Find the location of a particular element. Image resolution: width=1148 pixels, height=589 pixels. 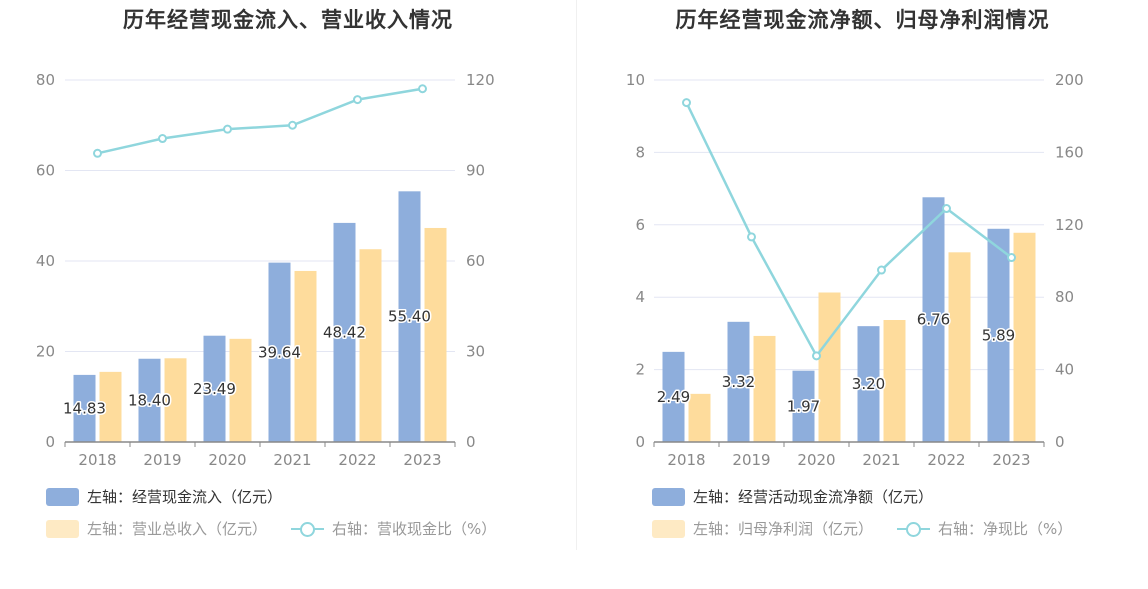

y-right-tick-label: 200 is located at coordinates (1069, 80).